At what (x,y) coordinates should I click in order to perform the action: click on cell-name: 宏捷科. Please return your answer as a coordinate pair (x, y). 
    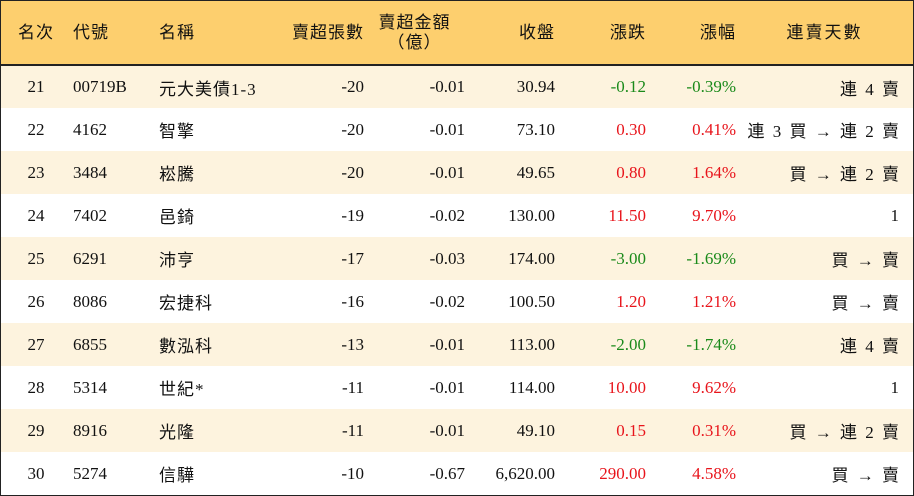
    Looking at the image, I should click on (186, 303).